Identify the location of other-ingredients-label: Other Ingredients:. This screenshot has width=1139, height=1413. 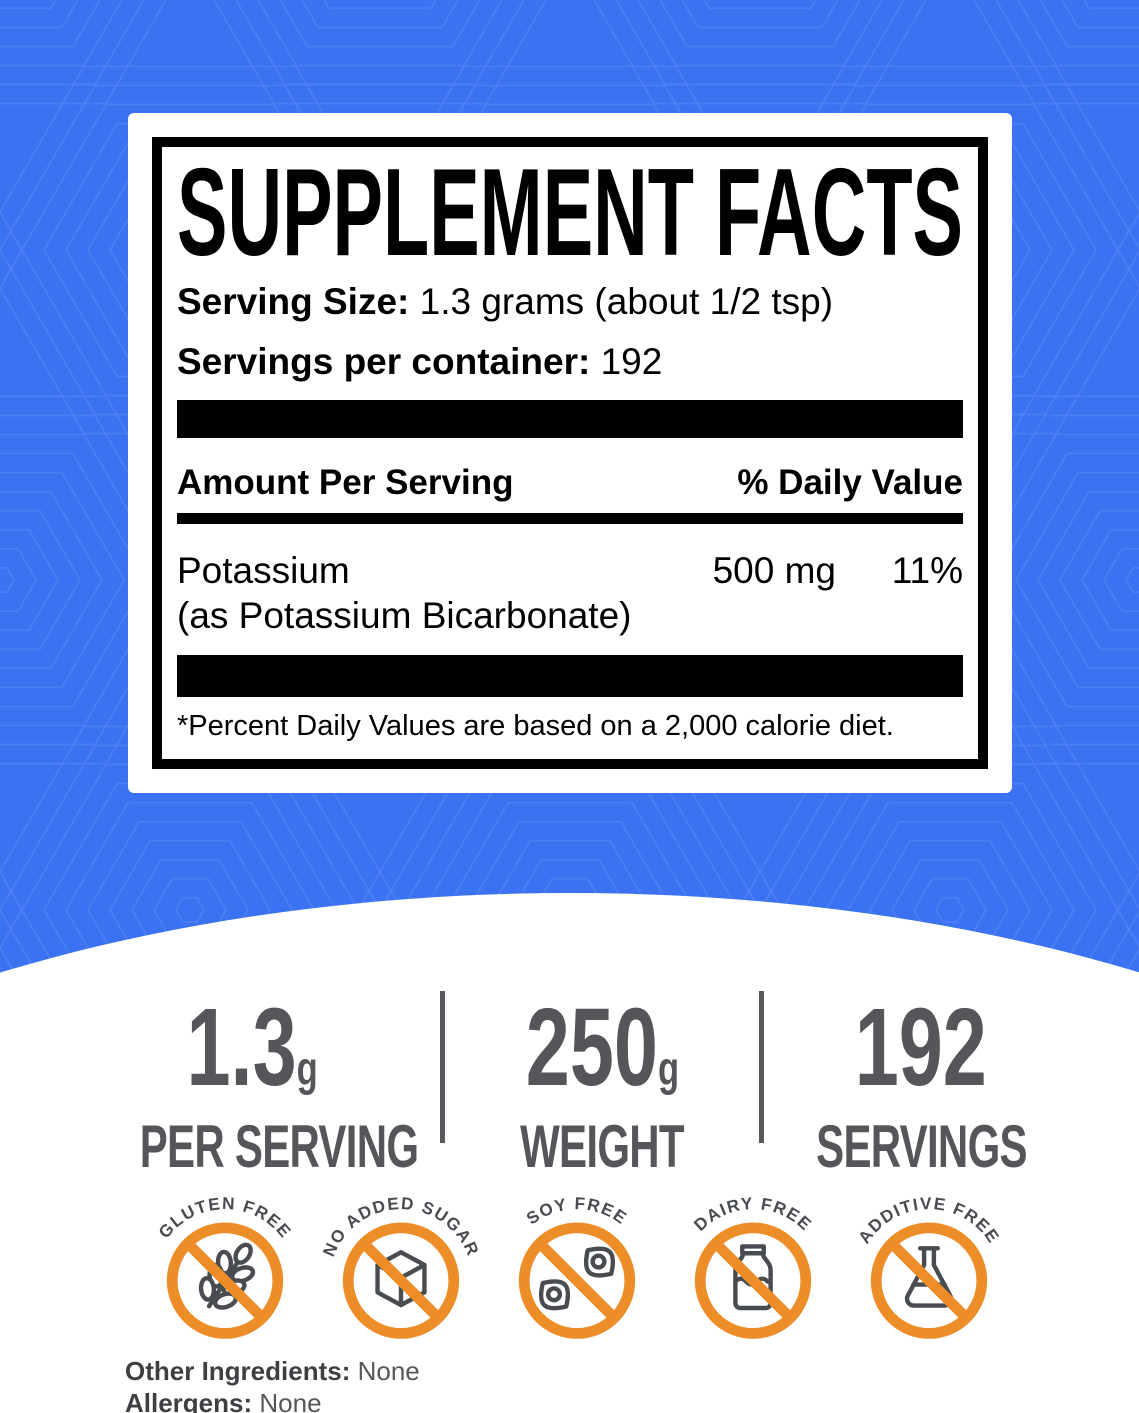
(238, 1371).